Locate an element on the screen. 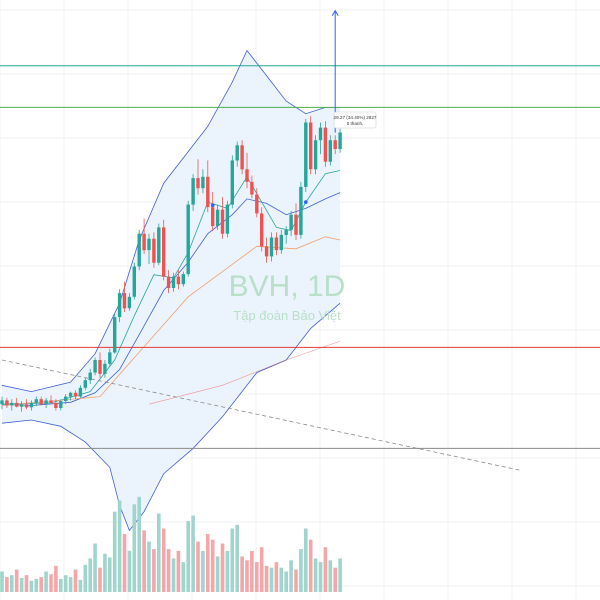 This screenshot has height=600, width=600. volume-bars is located at coordinates (171, 544).